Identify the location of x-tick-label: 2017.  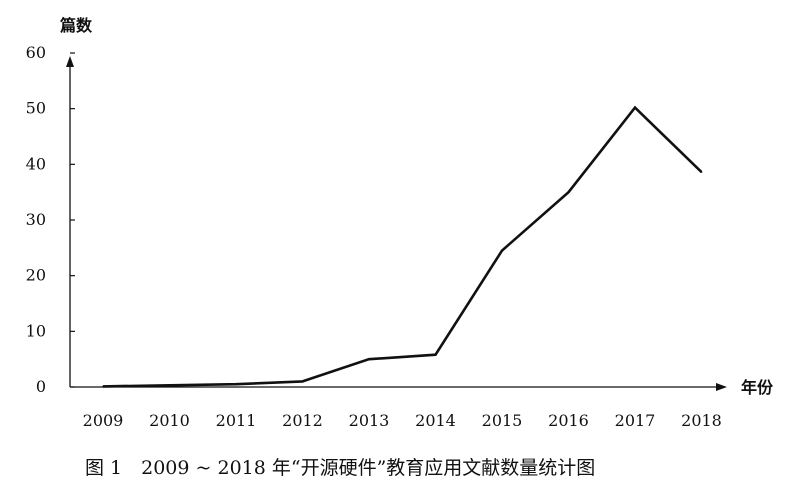
(635, 420).